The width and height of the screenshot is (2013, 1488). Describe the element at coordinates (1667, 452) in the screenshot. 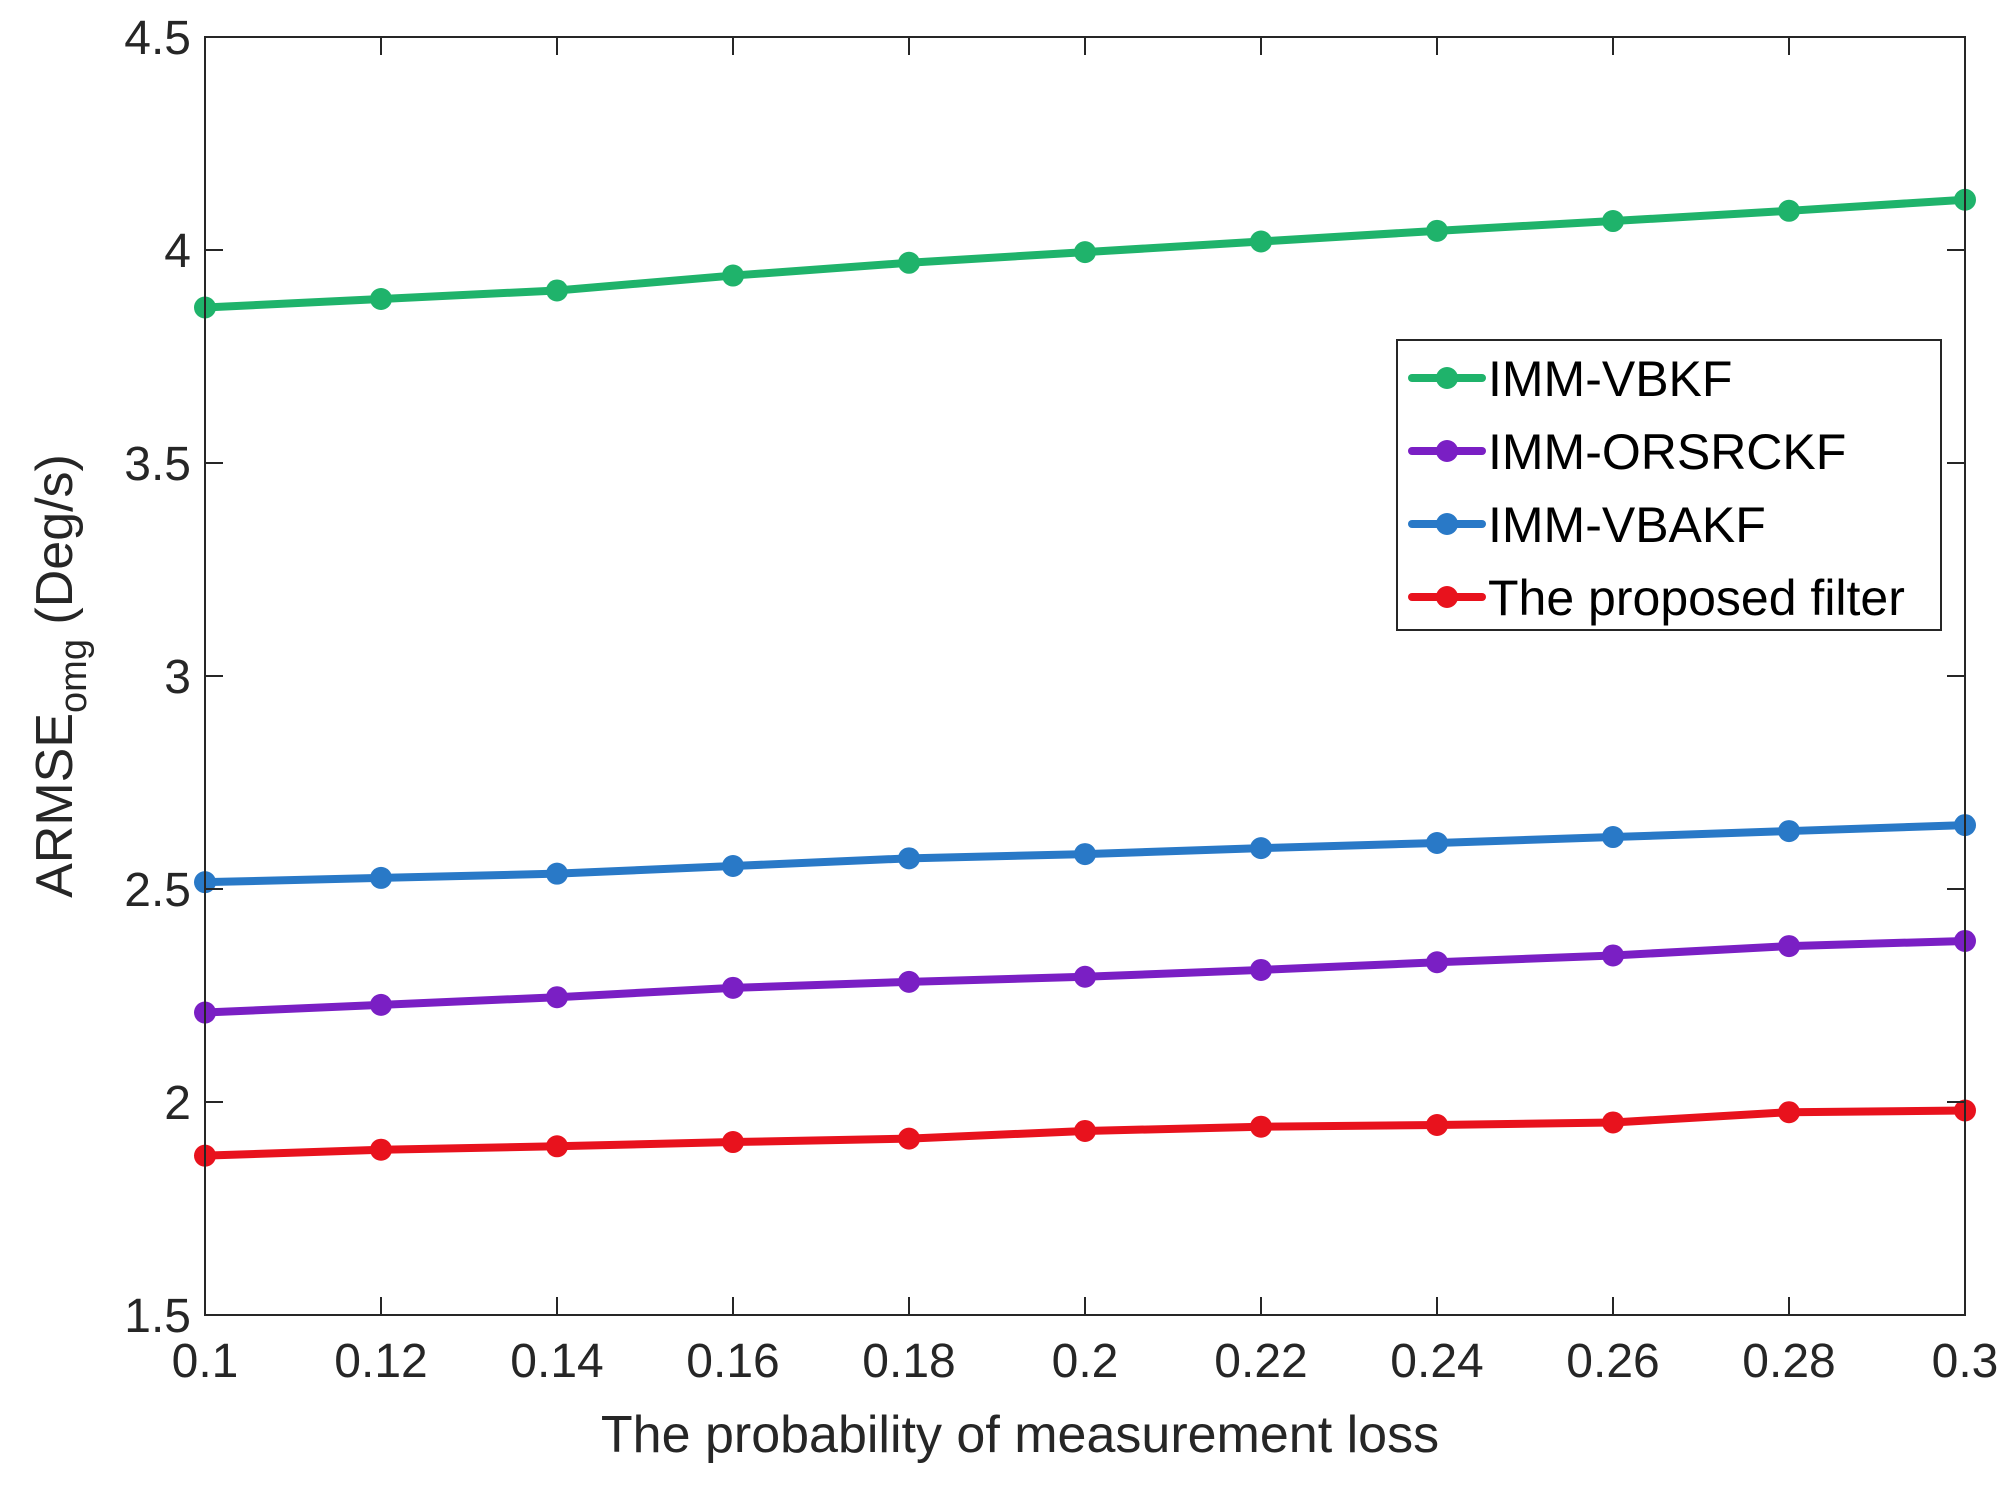

I see `legend-label: IMM-ORSRCKF` at that location.